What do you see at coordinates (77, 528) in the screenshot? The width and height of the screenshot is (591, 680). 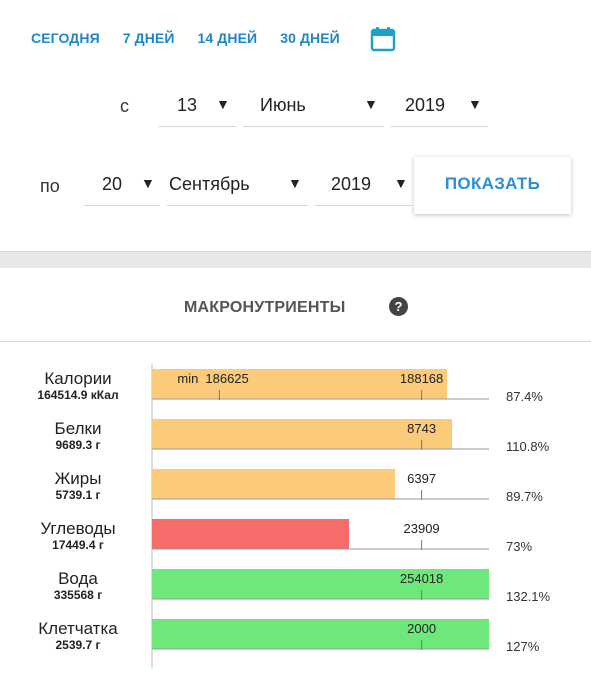 I see `nutrient-name: Углеводы` at bounding box center [77, 528].